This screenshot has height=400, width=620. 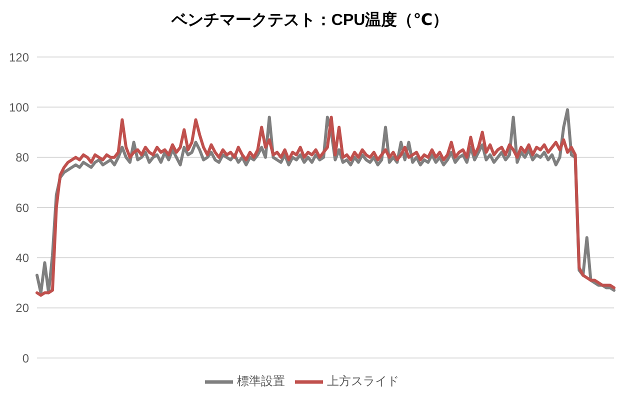 What do you see at coordinates (261, 381) in the screenshot?
I see `legend-label: 標準設置` at bounding box center [261, 381].